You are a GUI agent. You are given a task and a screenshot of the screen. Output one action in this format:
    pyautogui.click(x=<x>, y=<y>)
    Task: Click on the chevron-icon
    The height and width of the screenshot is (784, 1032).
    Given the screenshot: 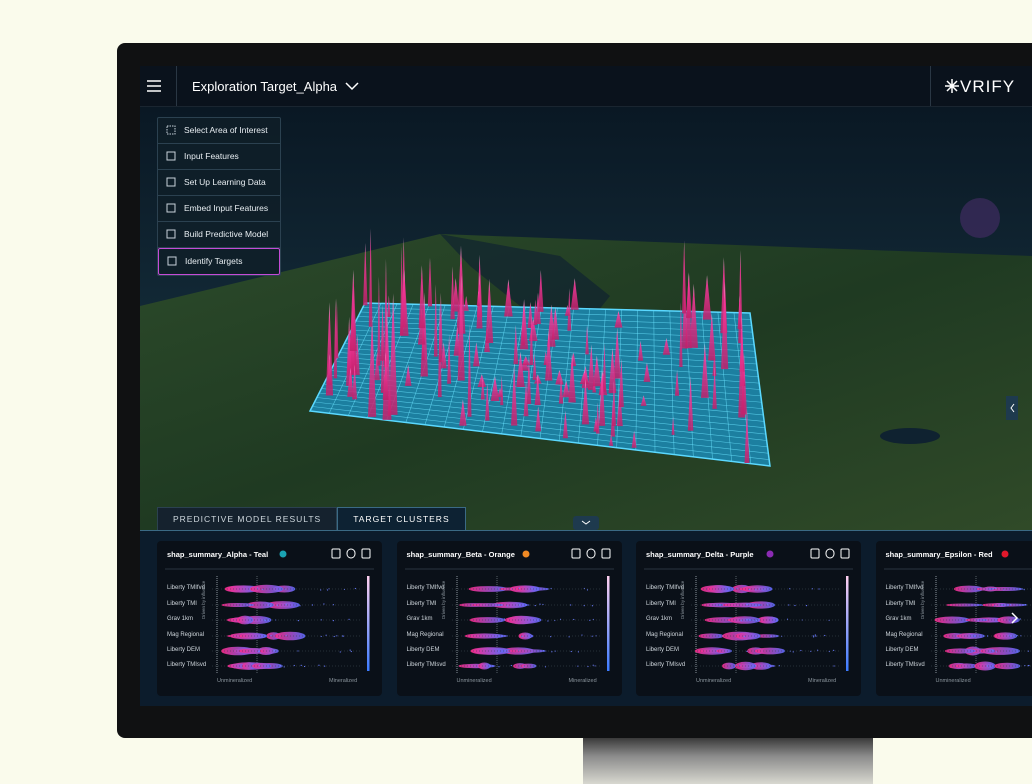 What is the action you would take?
    pyautogui.click(x=1012, y=408)
    